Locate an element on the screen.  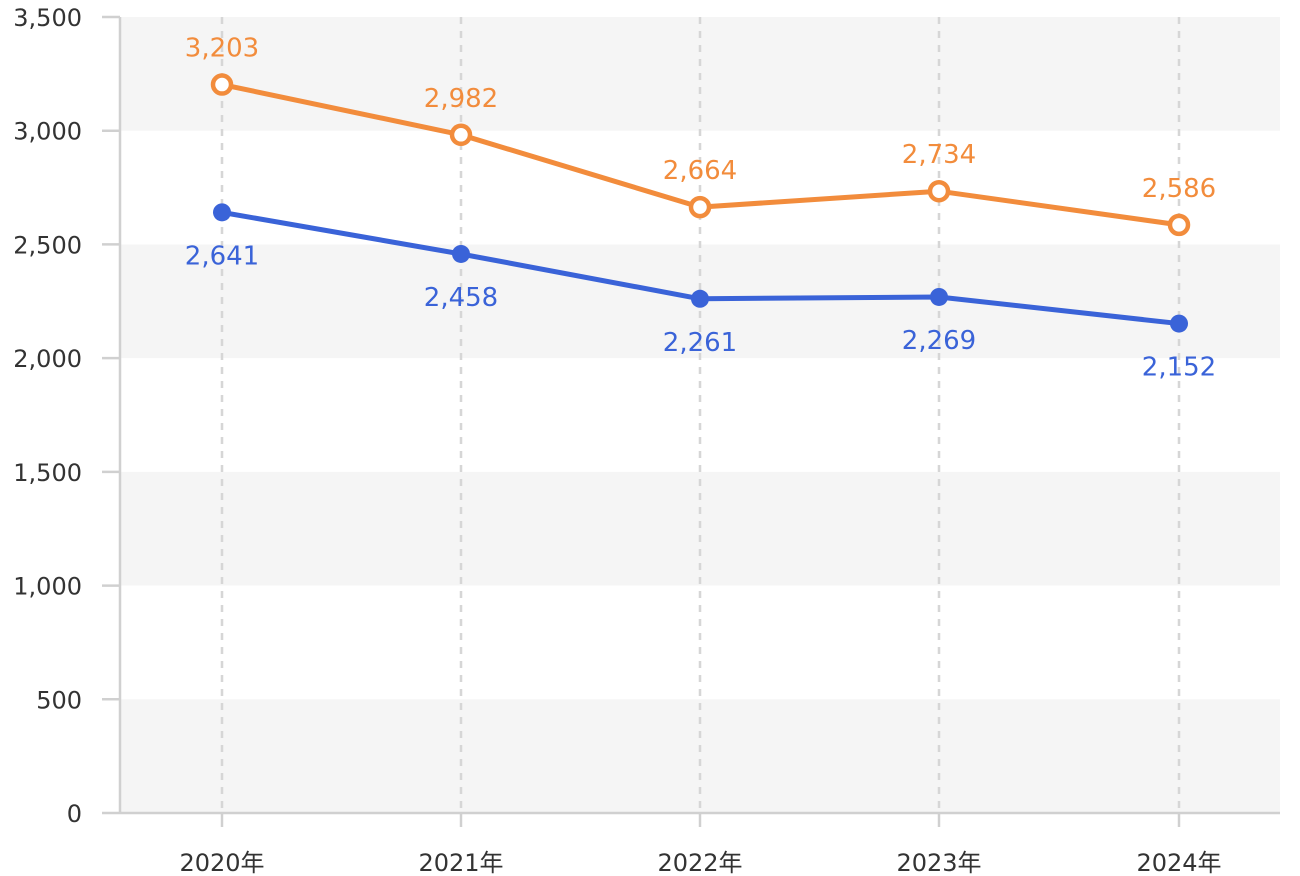
y-tick-label: 1,500 is located at coordinates (47, 473).